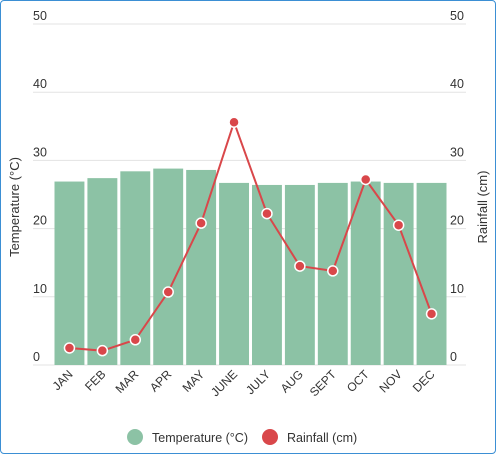 This screenshot has width=496, height=454. I want to click on right-tick-label: 0, so click(453, 357).